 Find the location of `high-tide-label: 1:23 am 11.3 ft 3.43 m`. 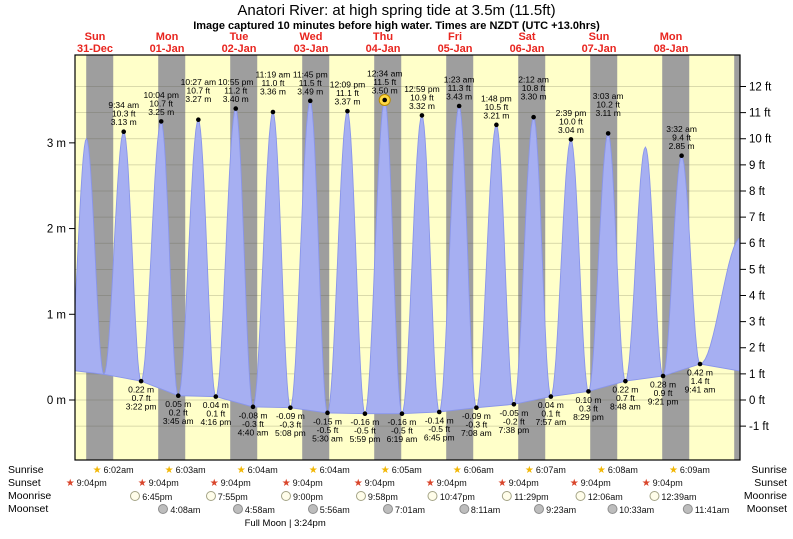

high-tide-label: 1:23 am 11.3 ft 3.43 m is located at coordinates (459, 88).